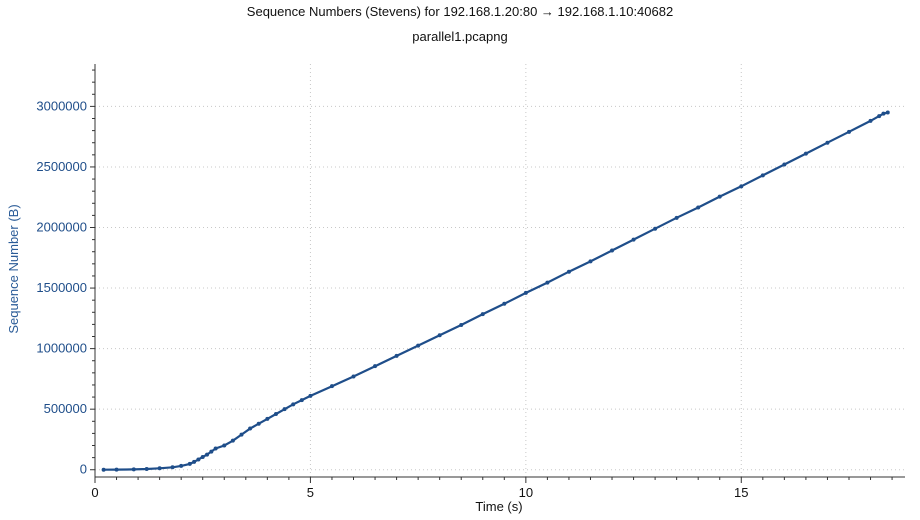  Describe the element at coordinates (61, 348) in the screenshot. I see `y-tick-label: 1000000` at that location.